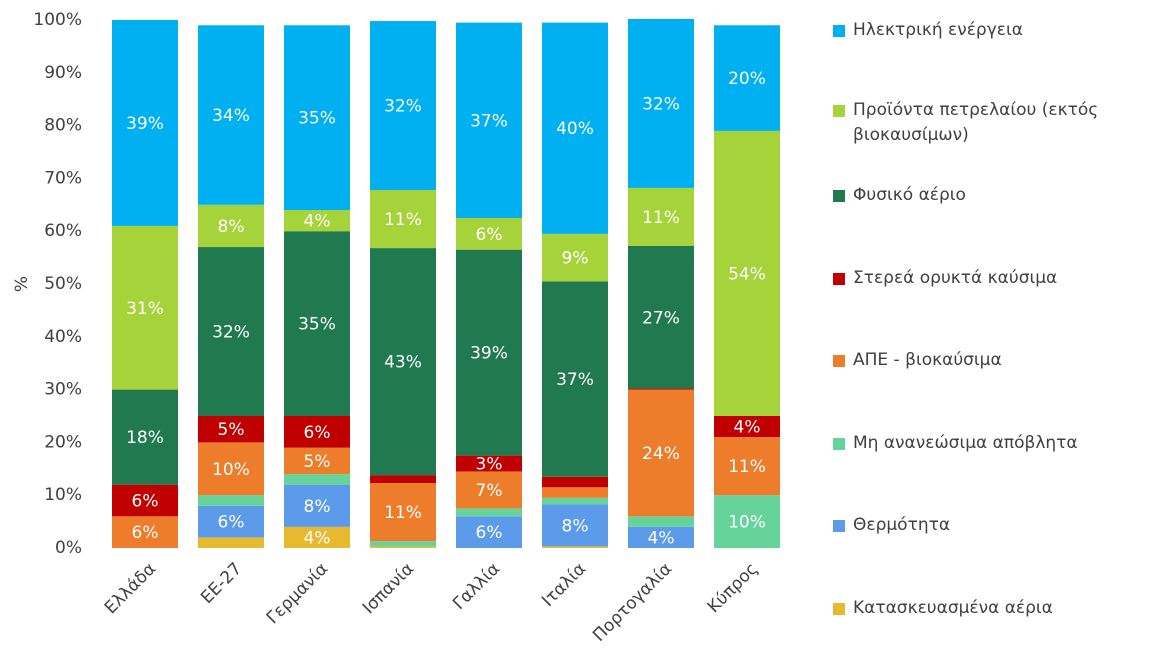 Image resolution: width=1150 pixels, height=663 pixels. I want to click on legend-item: ΑΠΕ - βιοκαύσιμα, so click(991, 360).